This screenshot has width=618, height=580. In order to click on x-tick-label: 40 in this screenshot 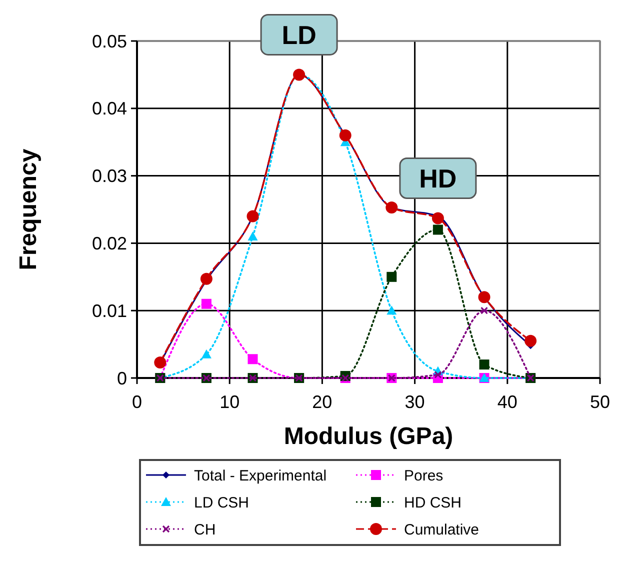, I will do `click(507, 402)`.